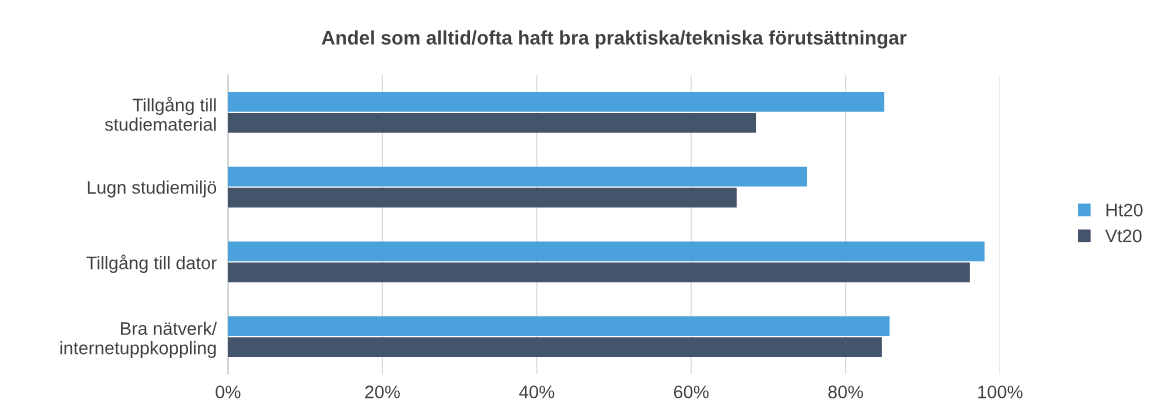  I want to click on x-tick-label: 60%, so click(691, 392).